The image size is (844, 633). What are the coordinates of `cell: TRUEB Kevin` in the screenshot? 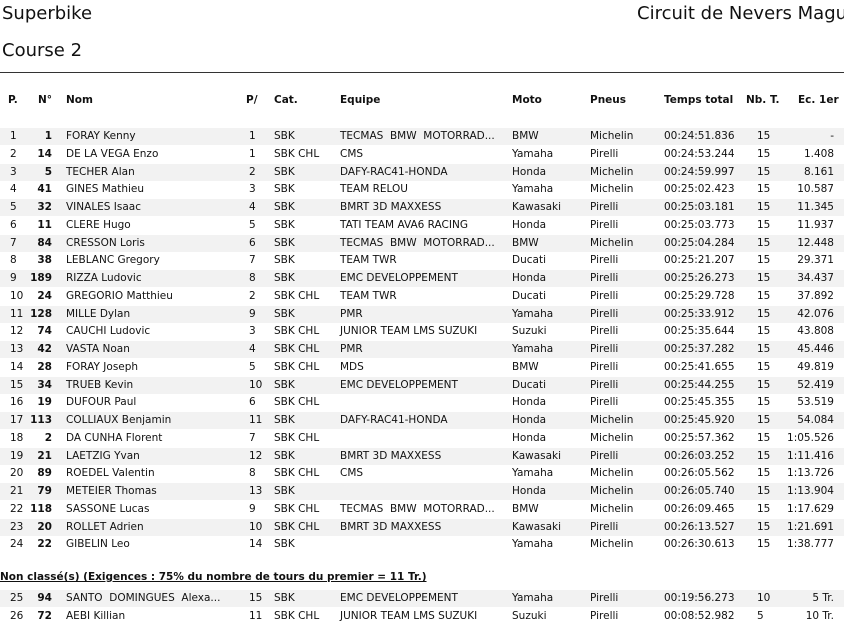 It's located at (100, 384).